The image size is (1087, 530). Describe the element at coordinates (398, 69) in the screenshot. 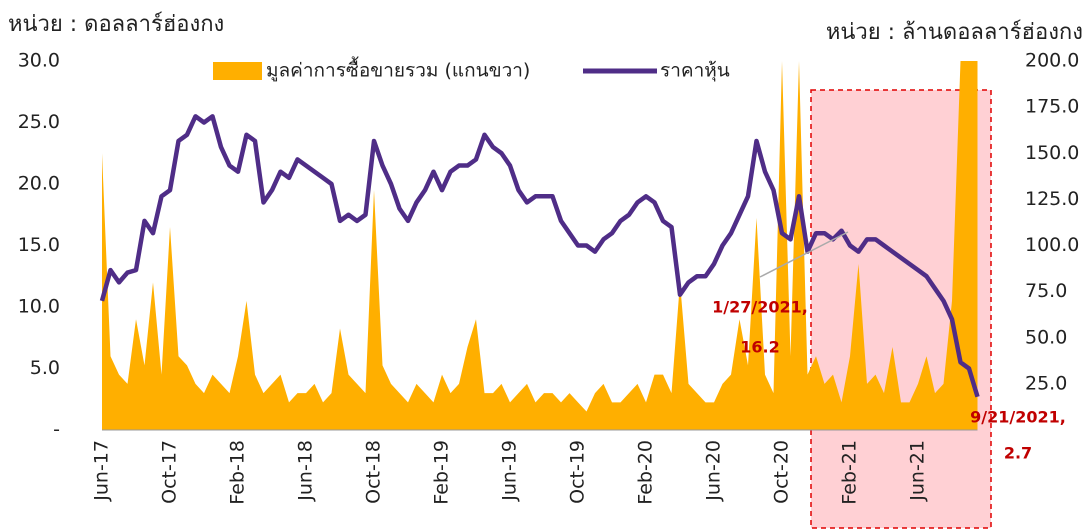

I see `legend-label: มูลค่าการซื้อขายรวม (แกนขวา)` at that location.